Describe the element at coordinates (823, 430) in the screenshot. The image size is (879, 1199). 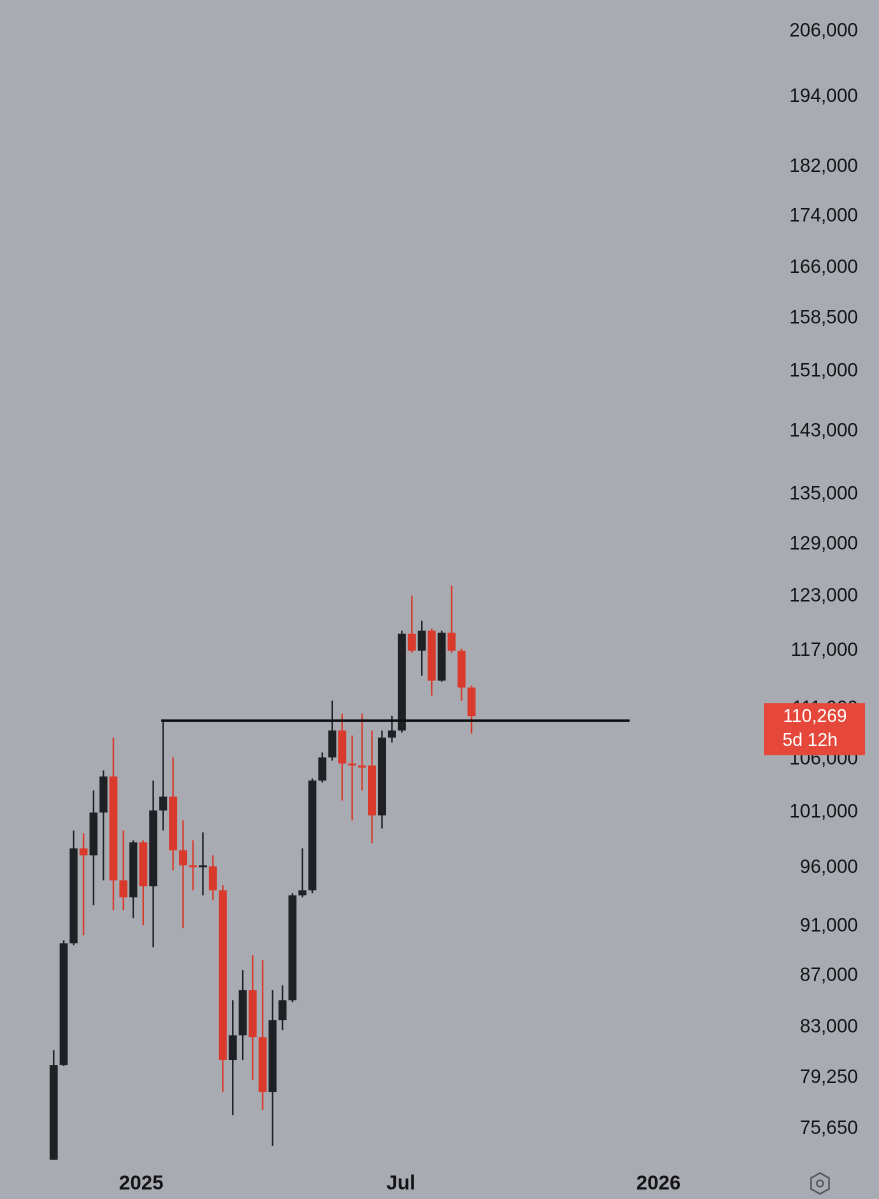
I see `y-tick-label: 143,000` at that location.